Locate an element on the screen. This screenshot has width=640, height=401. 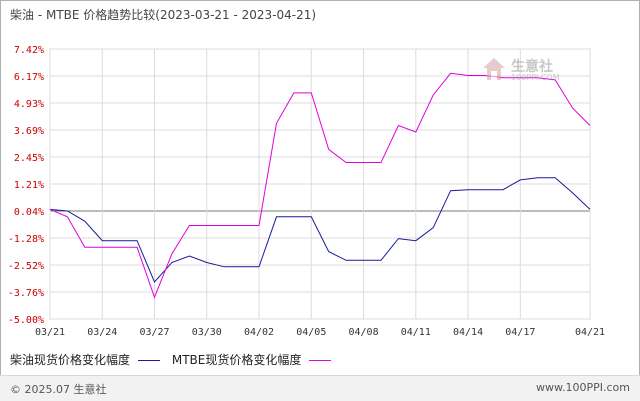
x-tick-label: 03/30 is located at coordinates (207, 332).